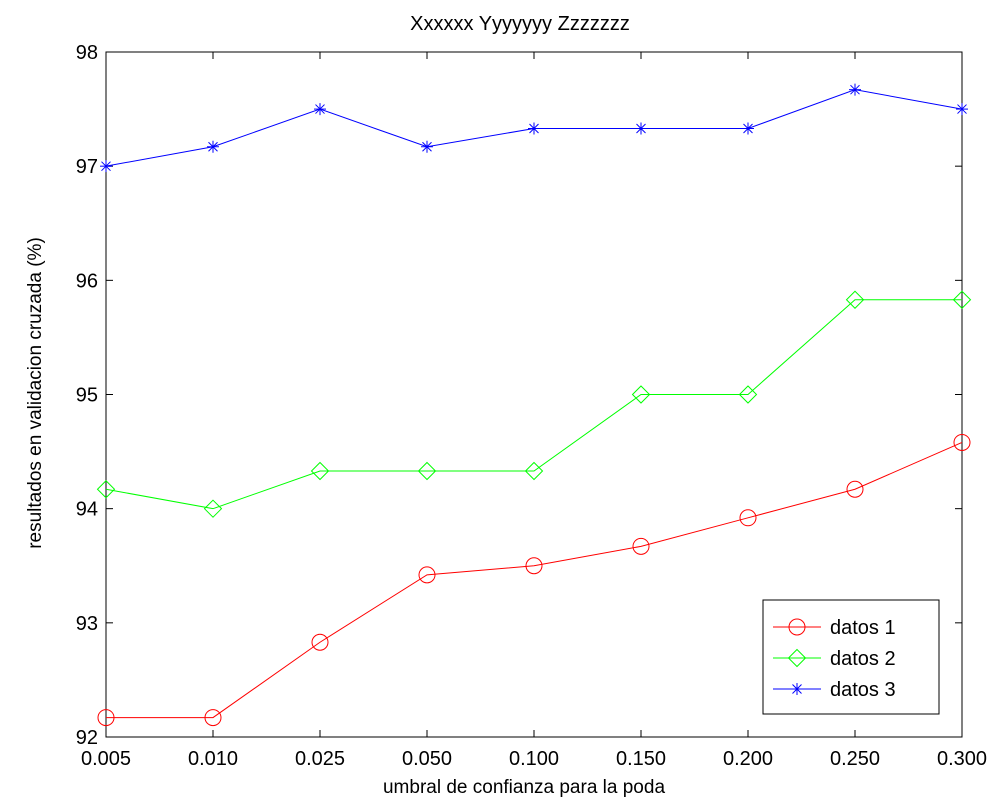  Describe the element at coordinates (855, 759) in the screenshot. I see `x-tick-label: 0.250` at that location.